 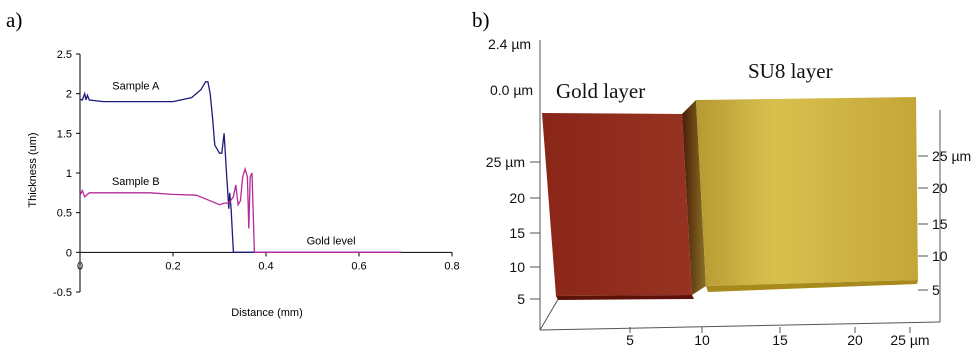 I want to click on su8-front-edge, so click(x=812, y=286).